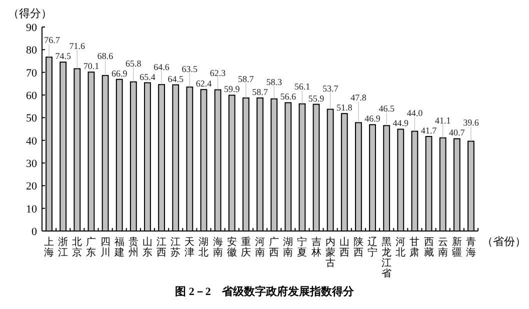  Describe the element at coordinates (49, 247) in the screenshot. I see `x-tick-label: 上海` at that location.